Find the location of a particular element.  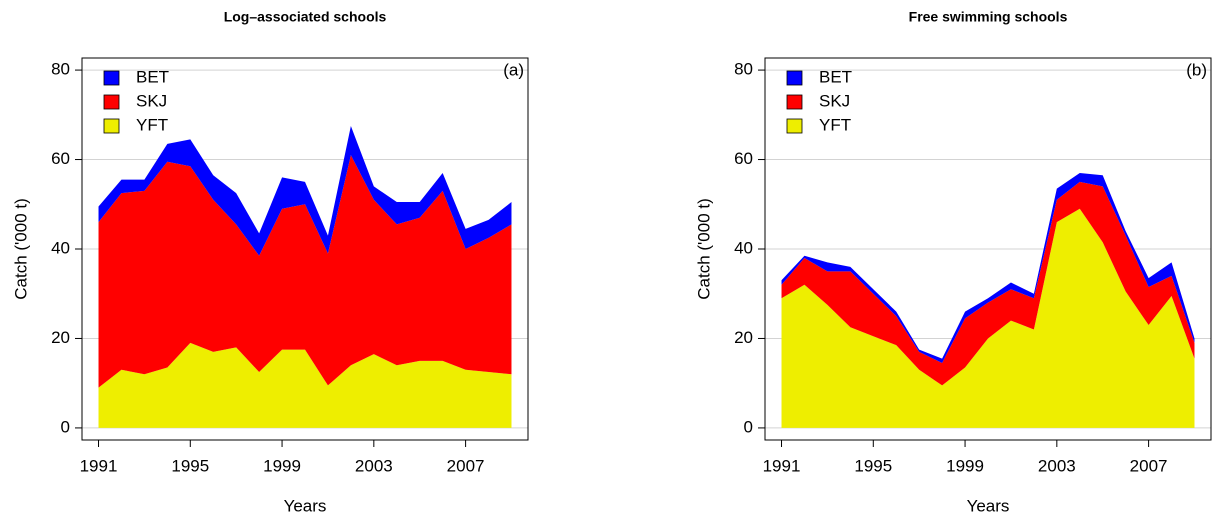

panel-label: (a) is located at coordinates (513, 69).